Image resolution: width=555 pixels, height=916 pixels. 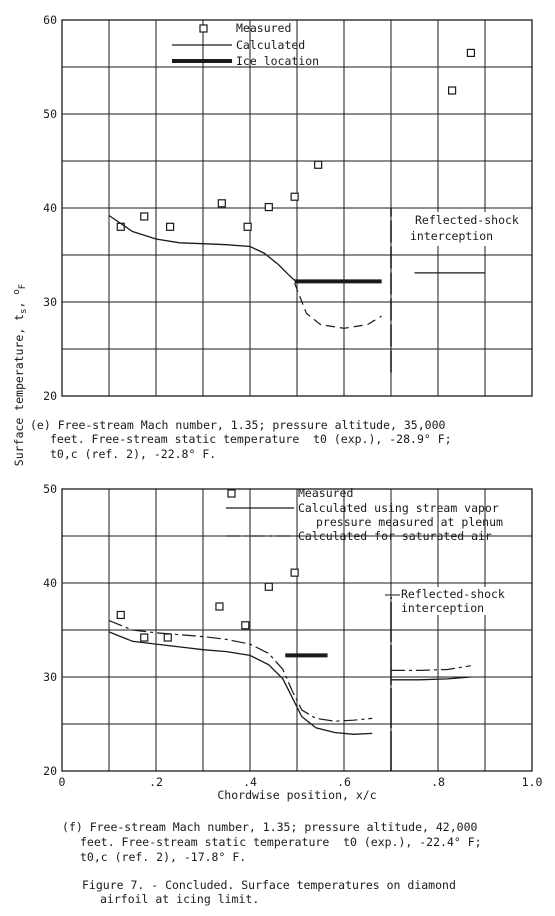 I want to click on pf-legend-label-measured: Measured, so click(x=325, y=493).